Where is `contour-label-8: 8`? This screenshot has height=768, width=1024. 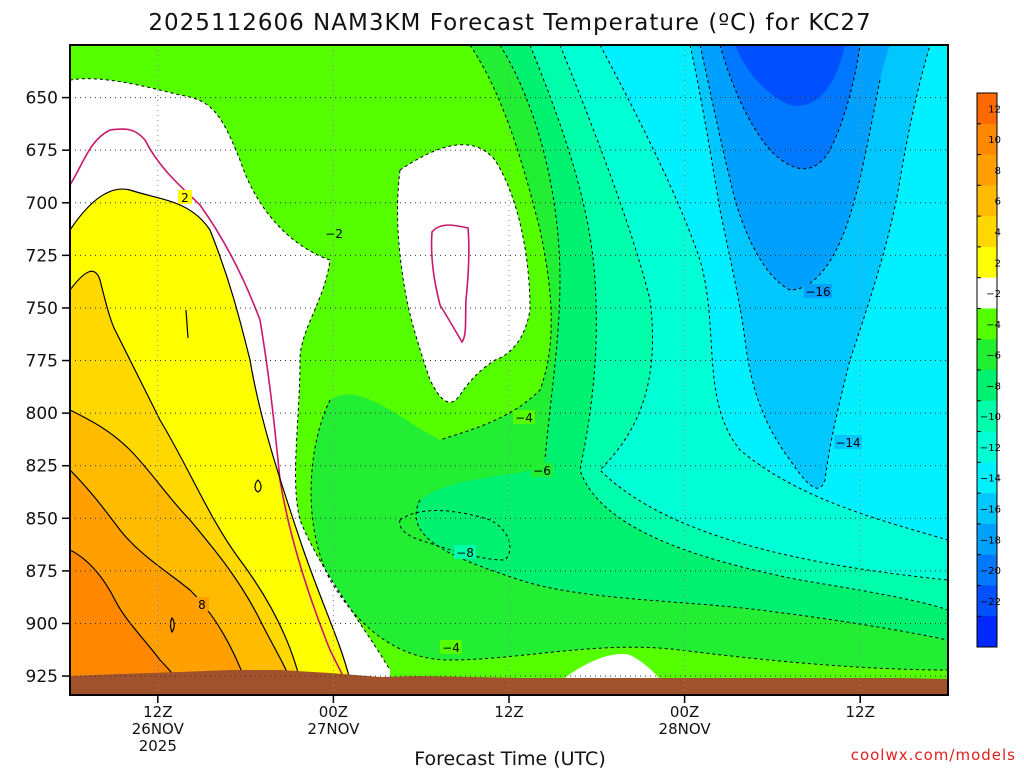 contour-label-8: 8 is located at coordinates (202, 605).